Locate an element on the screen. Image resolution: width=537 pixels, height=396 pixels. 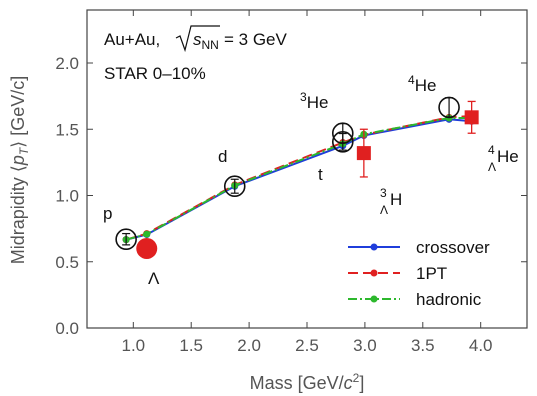
x-tick-label: 4.0 is located at coordinates (481, 345).